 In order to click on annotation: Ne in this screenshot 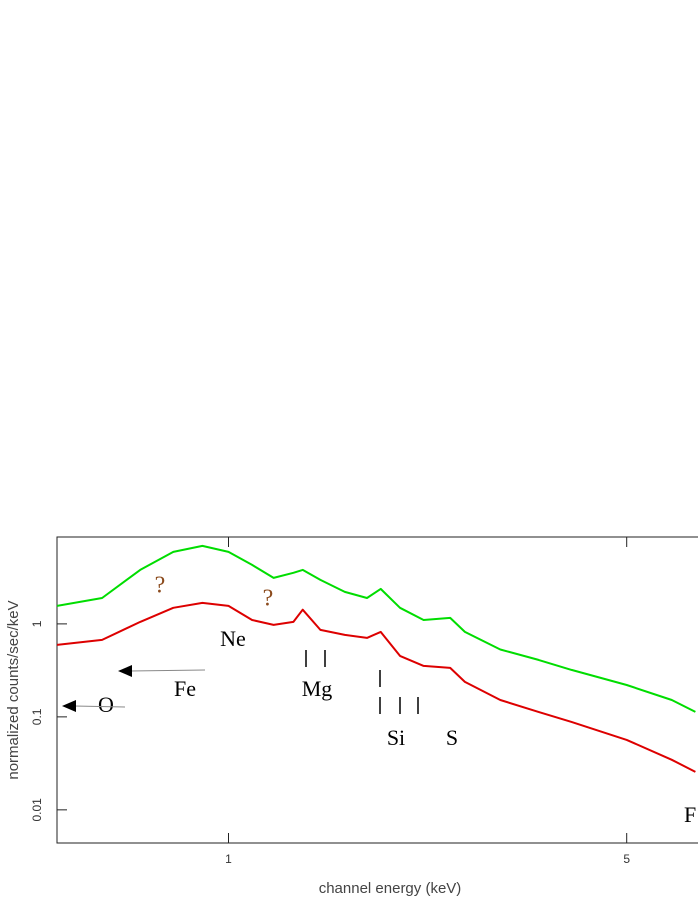, I will do `click(233, 638)`.